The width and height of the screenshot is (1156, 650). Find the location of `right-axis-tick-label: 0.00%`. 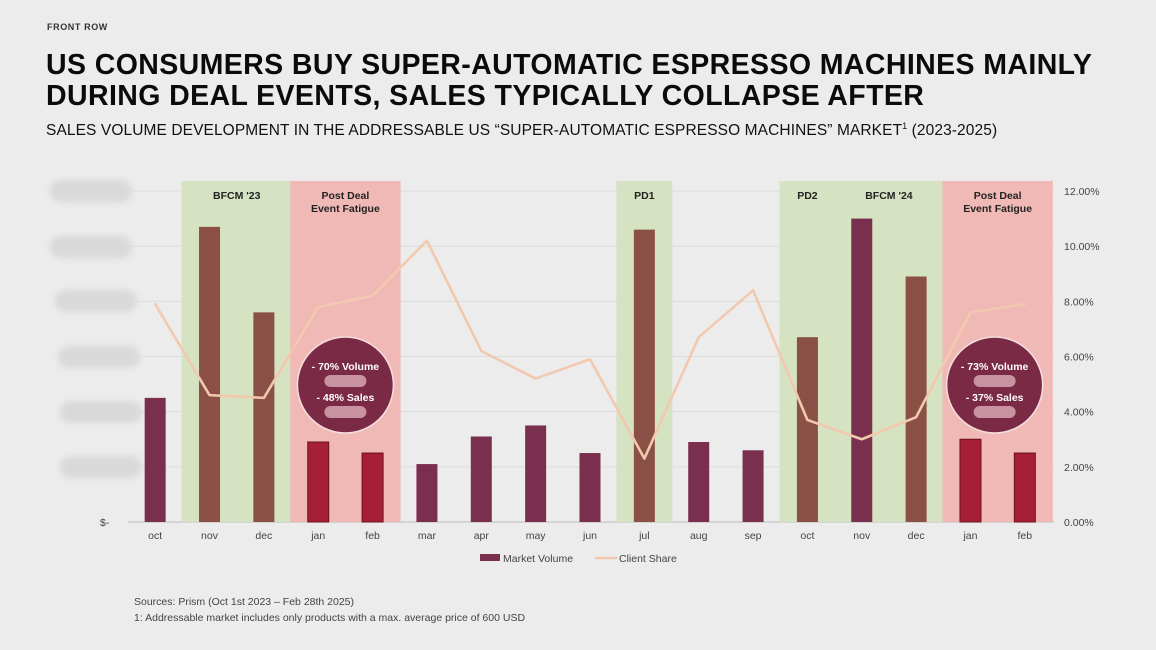

right-axis-tick-label: 0.00% is located at coordinates (1079, 523).